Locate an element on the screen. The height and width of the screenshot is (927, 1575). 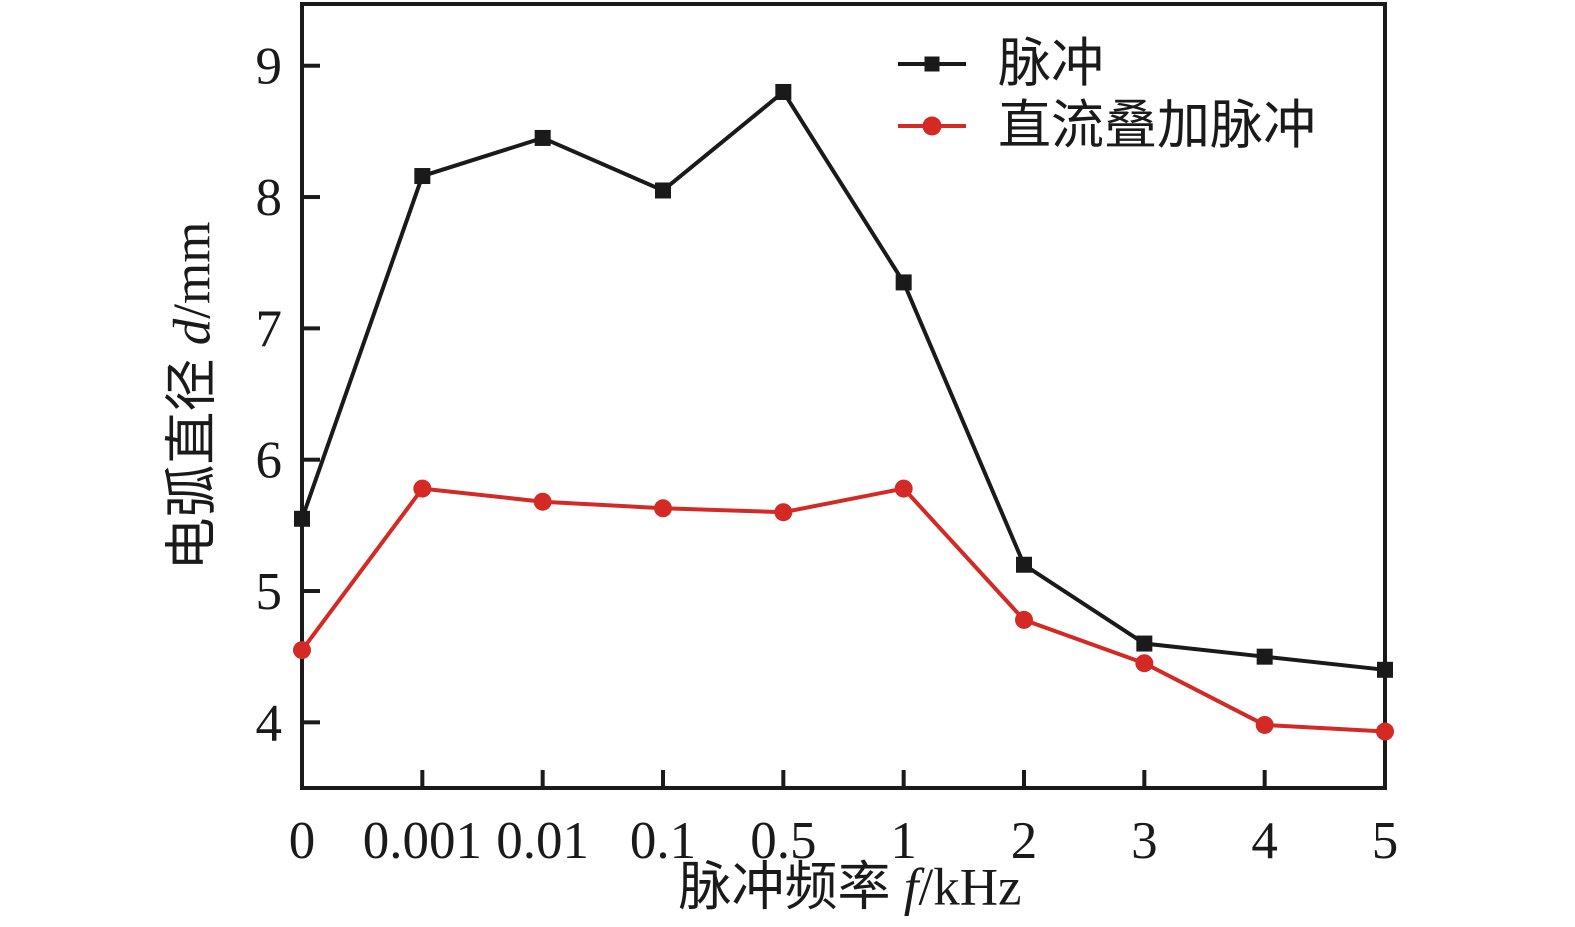
x-axis-unit: /kHz is located at coordinates (970, 887).